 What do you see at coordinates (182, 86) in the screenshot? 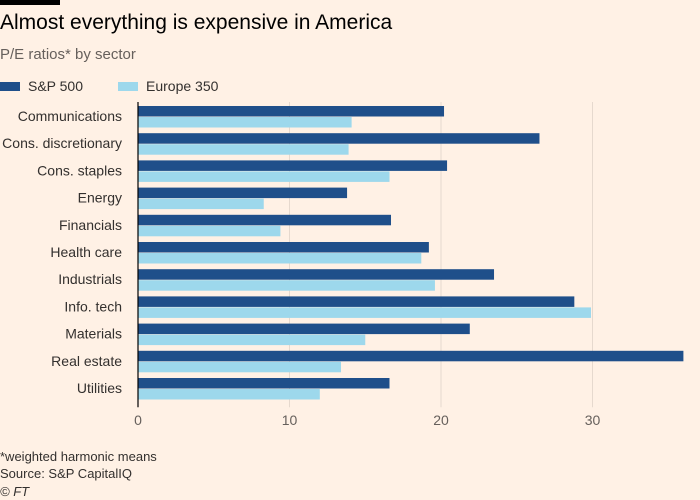
I see `legend-label-europe350: Europe 350` at bounding box center [182, 86].